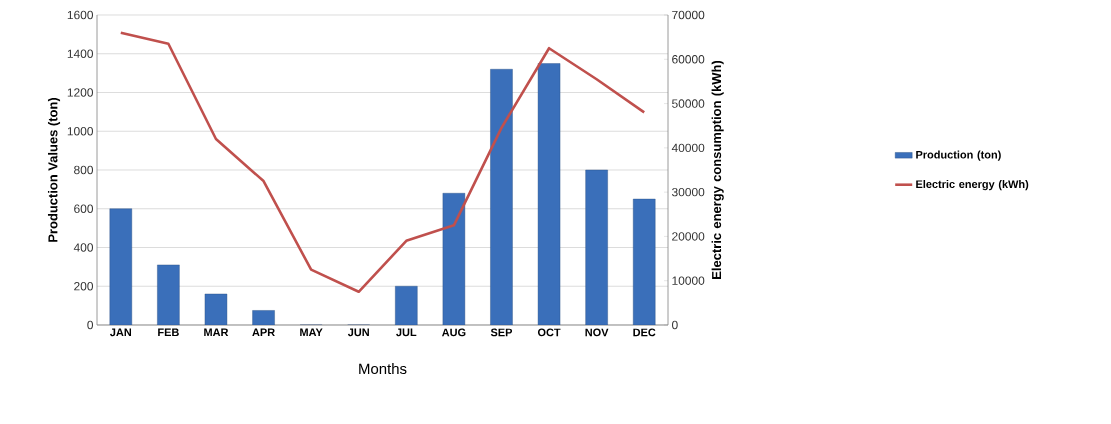 This screenshot has width=1111, height=424. What do you see at coordinates (688, 236) in the screenshot?
I see `y2-tick-label: 20000` at bounding box center [688, 236].